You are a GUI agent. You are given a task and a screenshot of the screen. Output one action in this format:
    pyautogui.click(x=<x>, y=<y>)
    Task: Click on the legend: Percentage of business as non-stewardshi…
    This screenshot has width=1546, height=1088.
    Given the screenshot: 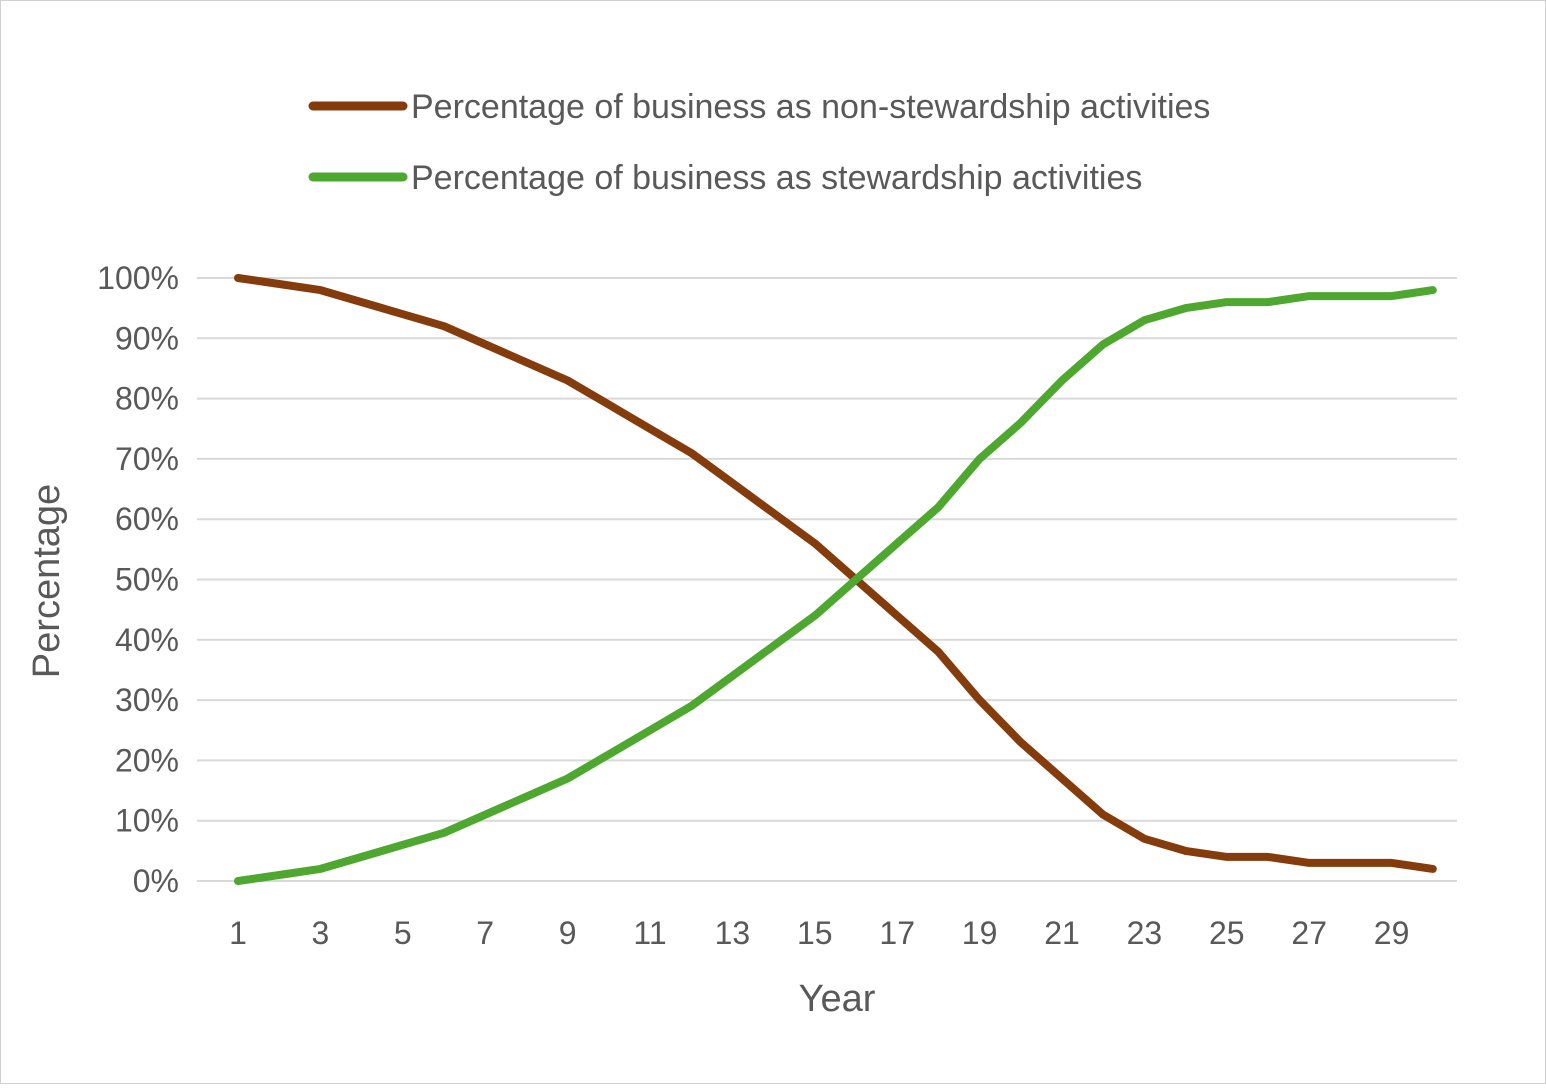 What is the action you would take?
    pyautogui.click(x=759, y=142)
    